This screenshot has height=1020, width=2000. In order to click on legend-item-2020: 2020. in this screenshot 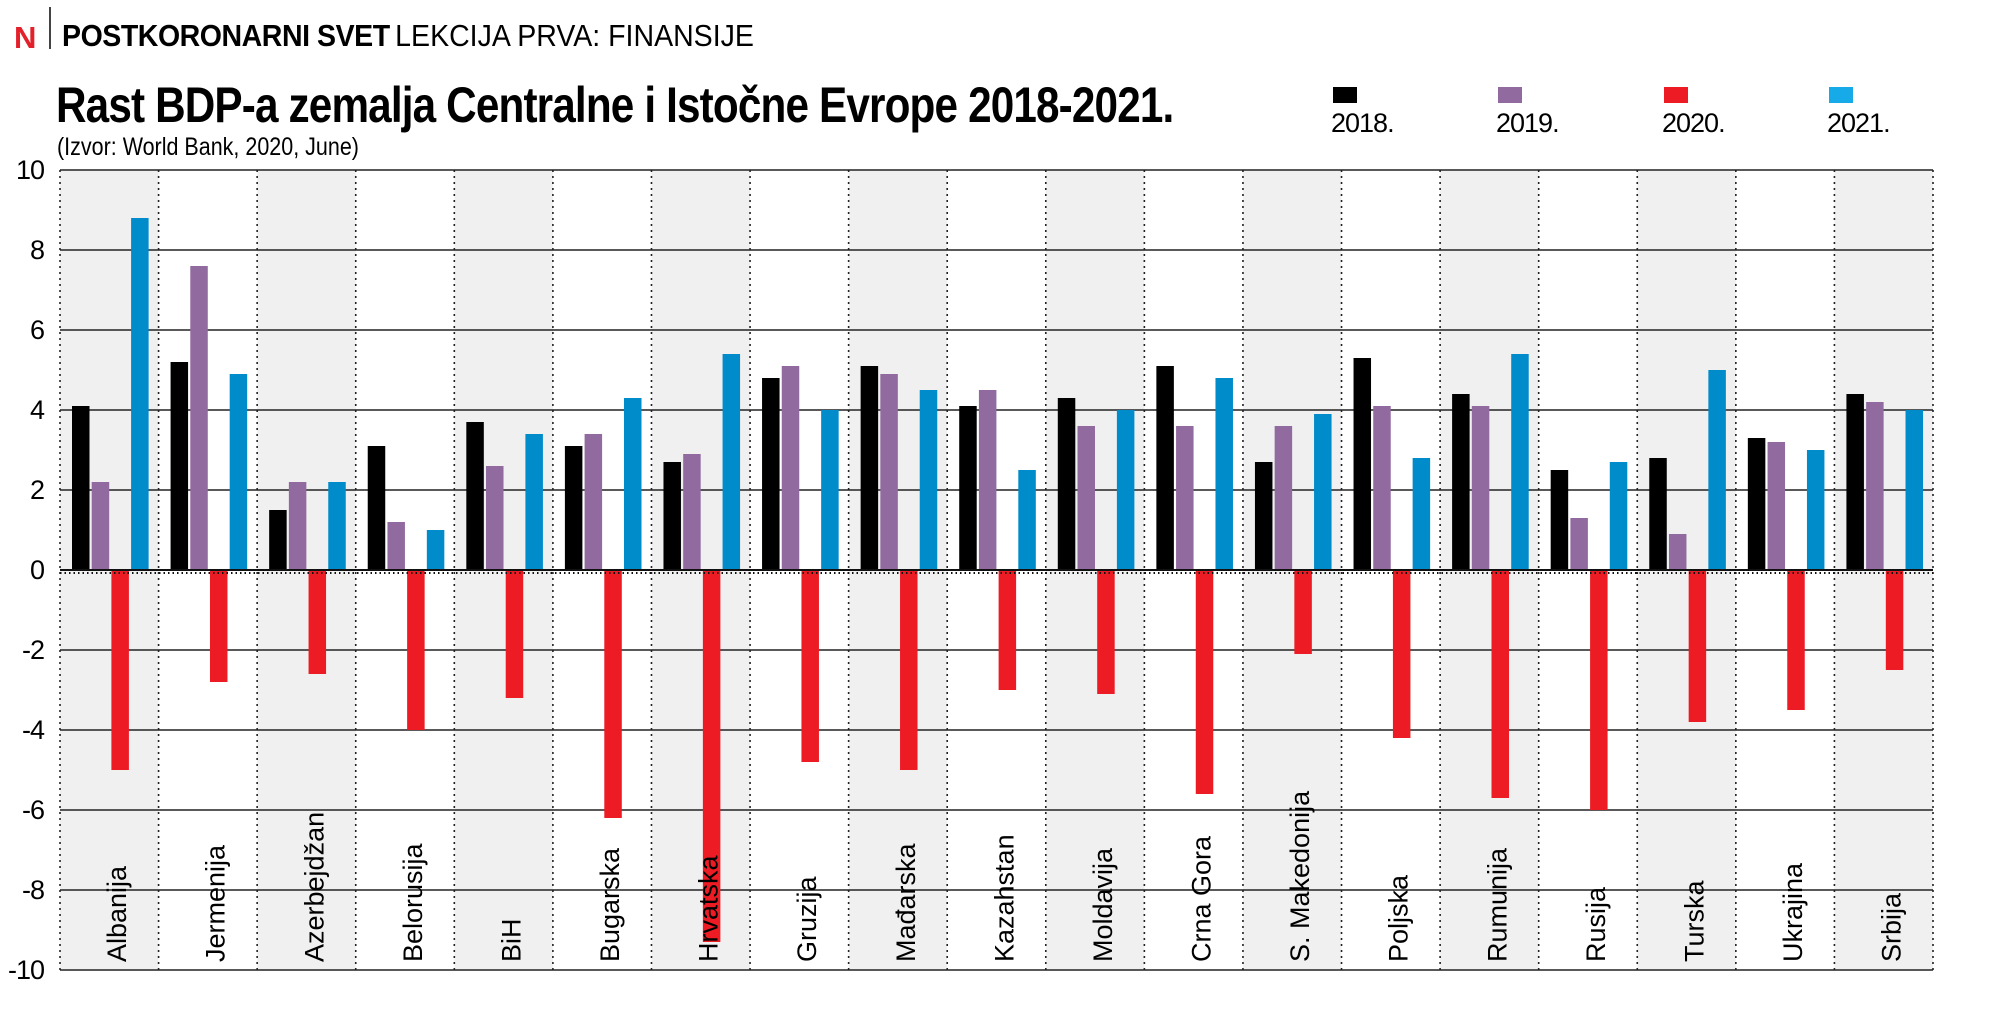, I will do `click(1712, 116)`.